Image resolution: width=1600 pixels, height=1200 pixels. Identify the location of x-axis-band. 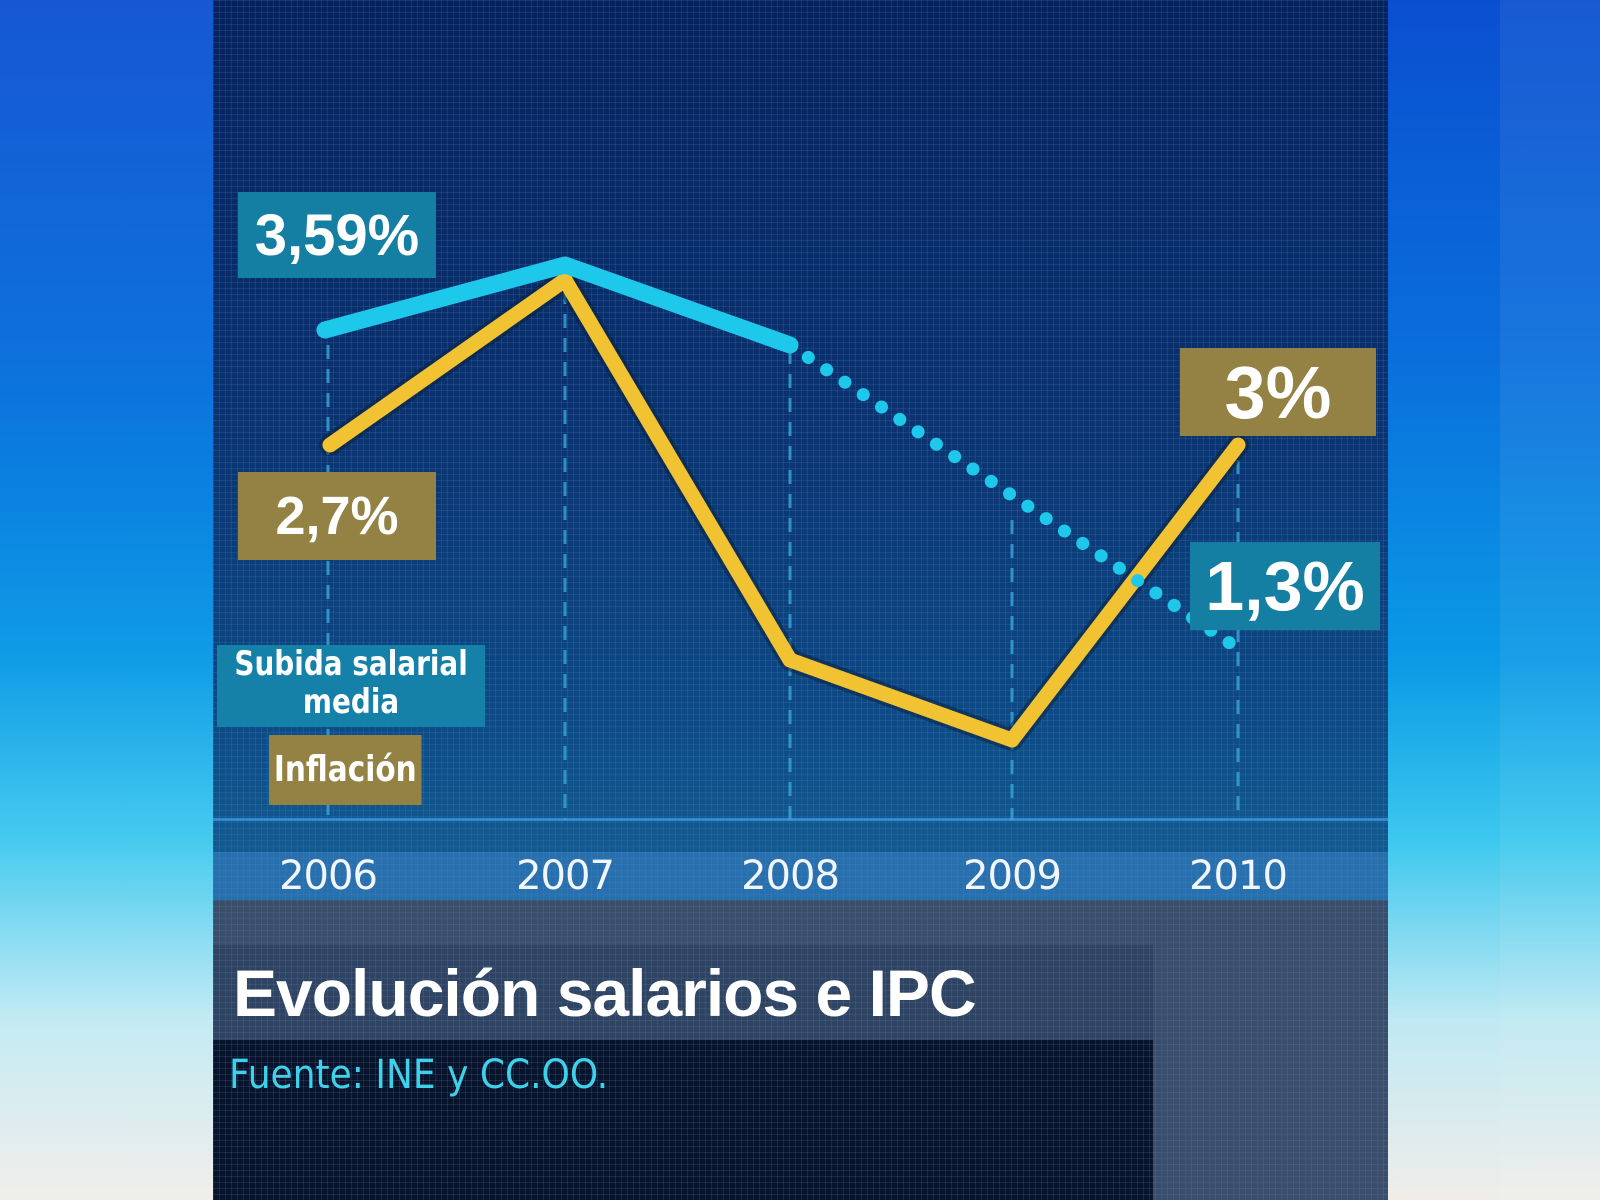
(800, 876).